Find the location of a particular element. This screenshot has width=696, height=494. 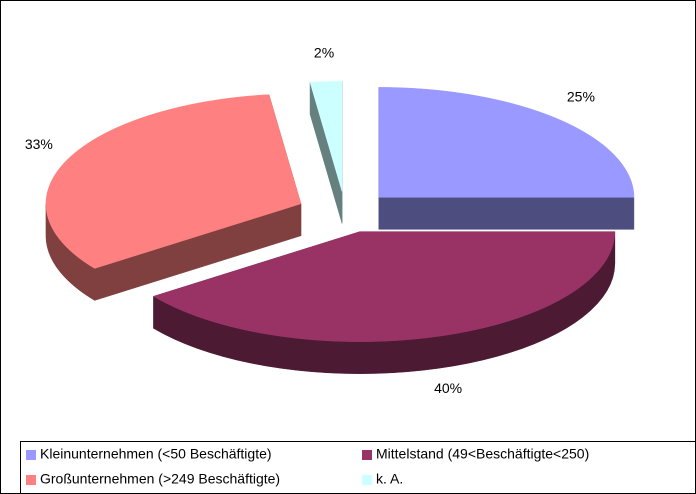

legend-label: k. A. is located at coordinates (389, 479).